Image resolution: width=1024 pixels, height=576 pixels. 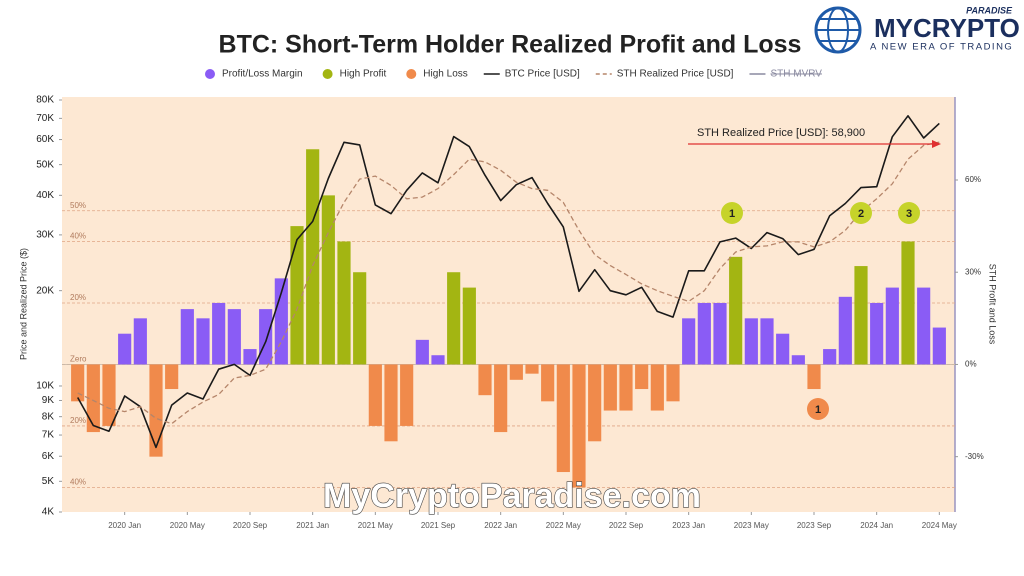 What do you see at coordinates (45, 386) in the screenshot?
I see `y-tick-label: 10K` at bounding box center [45, 386].